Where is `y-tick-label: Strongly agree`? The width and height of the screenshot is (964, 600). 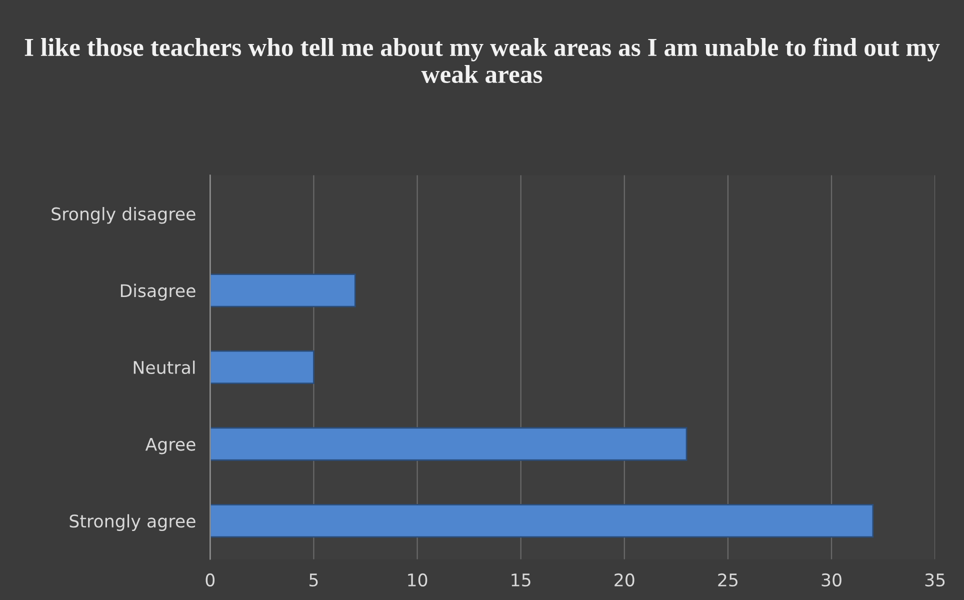 y-tick-label: Strongly agree is located at coordinates (133, 523).